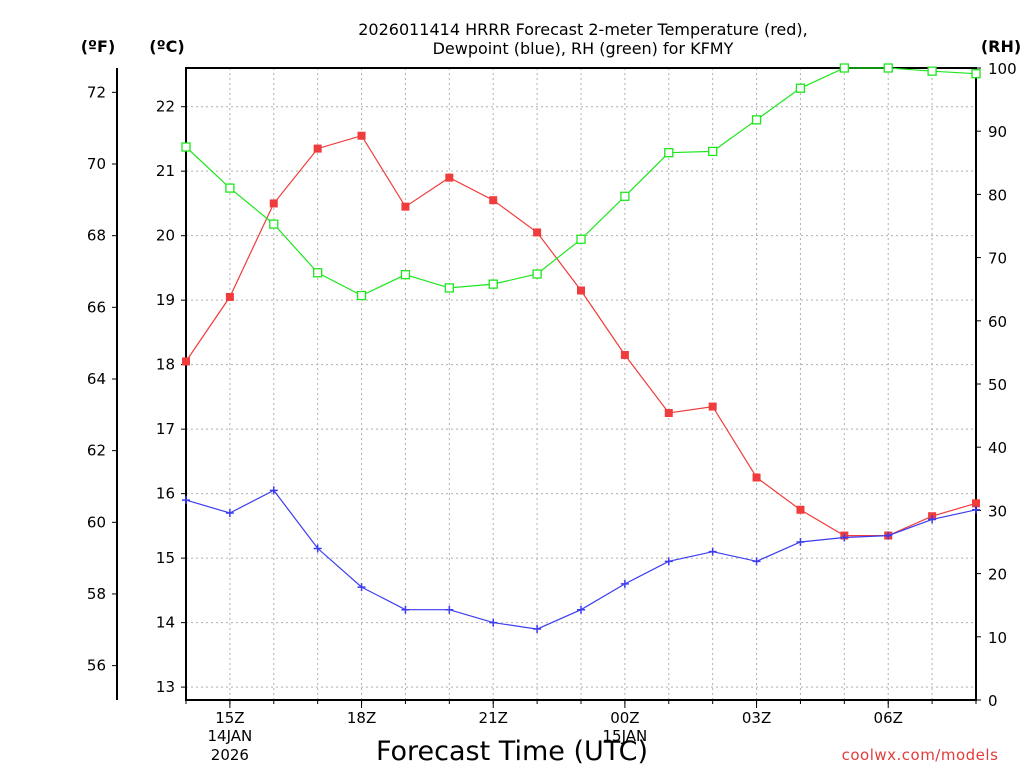 The height and width of the screenshot is (768, 1024). What do you see at coordinates (96, 666) in the screenshot?
I see `fahrenheit-tick-label: 56` at bounding box center [96, 666].